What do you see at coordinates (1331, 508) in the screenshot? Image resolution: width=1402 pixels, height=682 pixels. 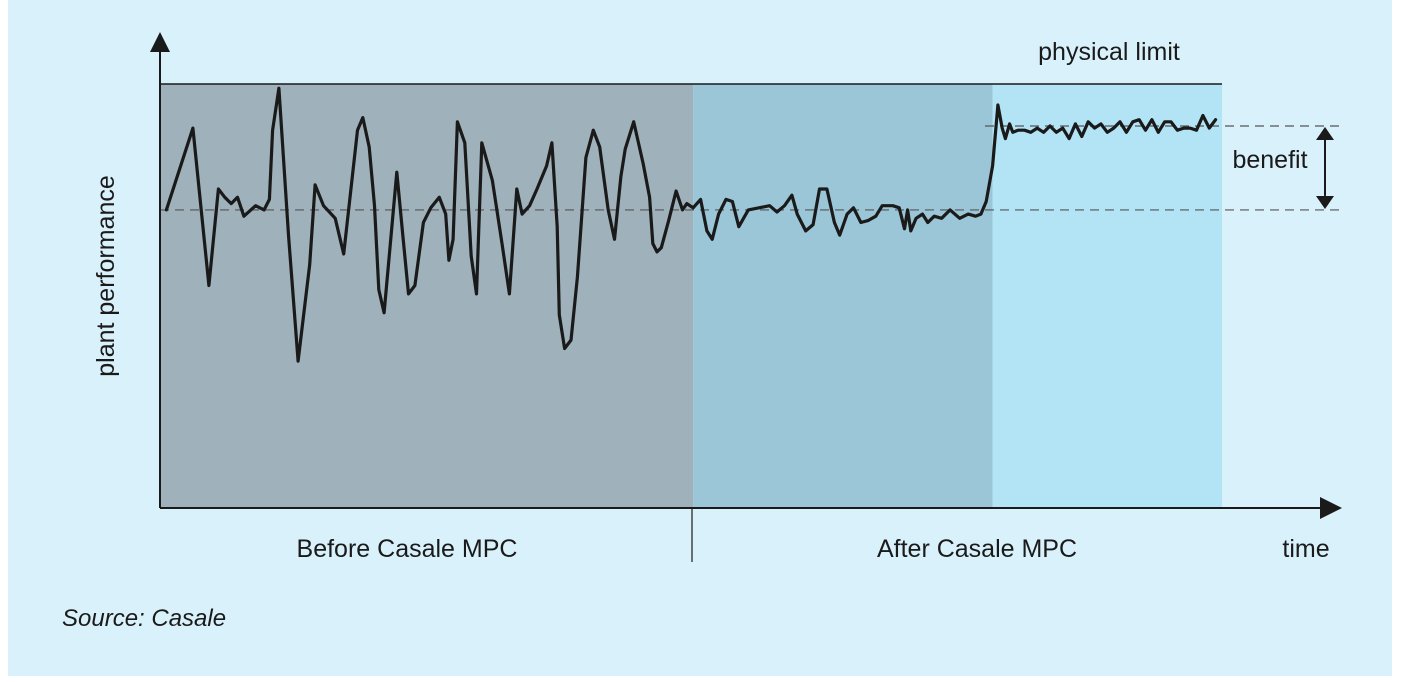 I see `x-axis-arrow-icon` at bounding box center [1331, 508].